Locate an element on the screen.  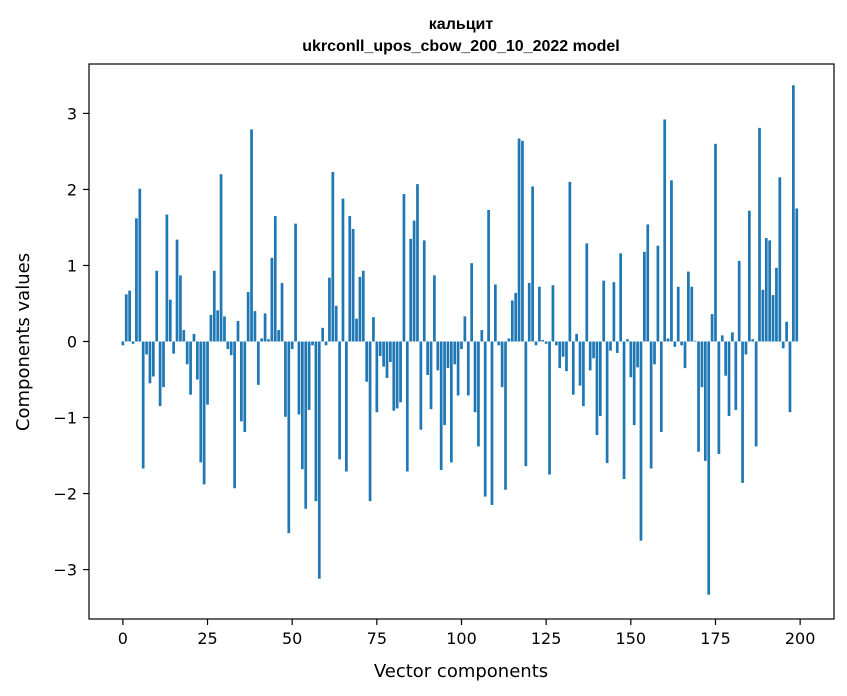
y-tick-label: 2 is located at coordinates (72, 189).